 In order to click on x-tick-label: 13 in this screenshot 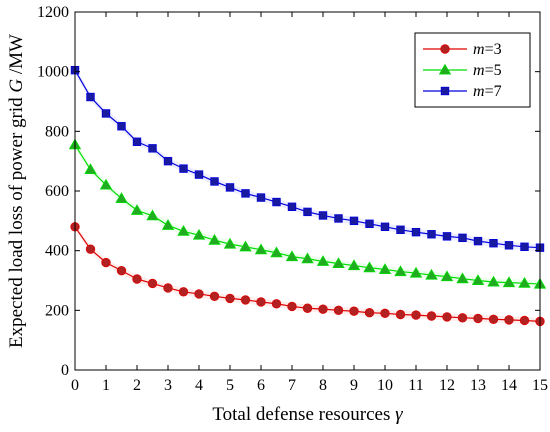, I will do `click(478, 385)`.